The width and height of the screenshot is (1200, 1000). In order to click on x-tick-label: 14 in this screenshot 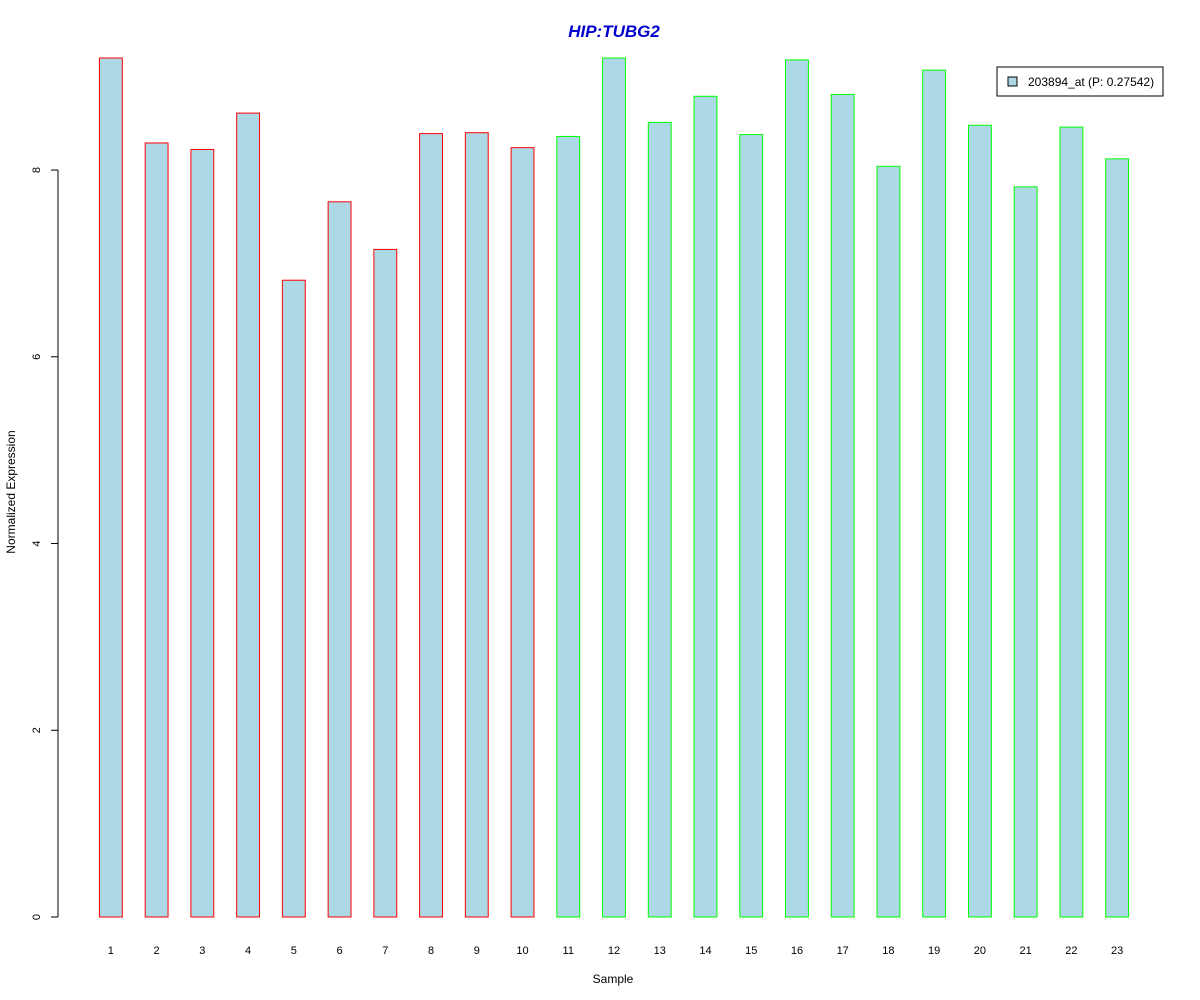, I will do `click(705, 951)`.